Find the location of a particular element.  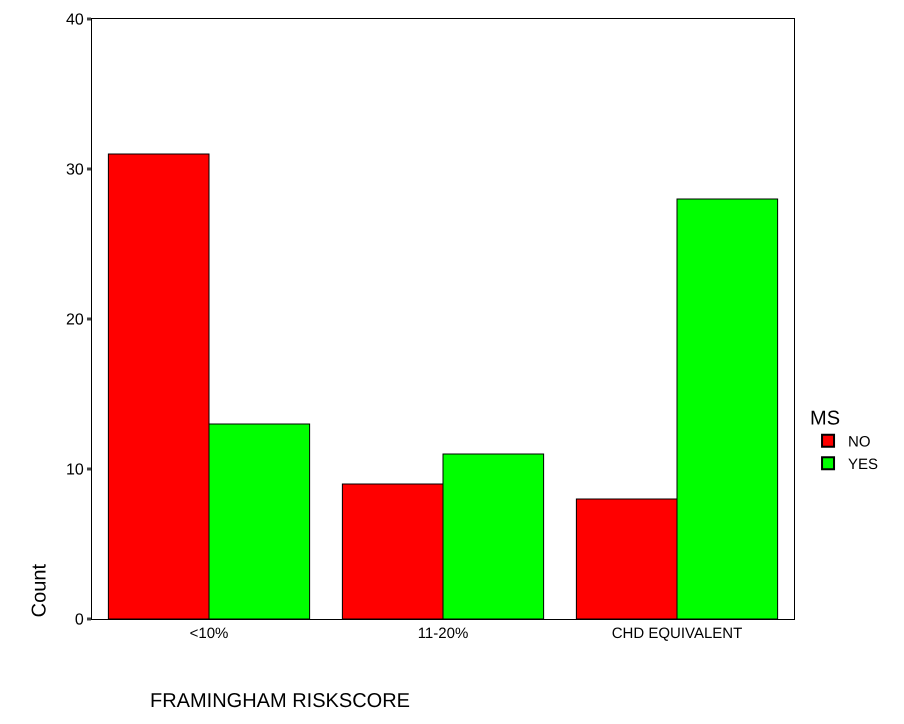

y-tick-label: 0 is located at coordinates (79, 620).